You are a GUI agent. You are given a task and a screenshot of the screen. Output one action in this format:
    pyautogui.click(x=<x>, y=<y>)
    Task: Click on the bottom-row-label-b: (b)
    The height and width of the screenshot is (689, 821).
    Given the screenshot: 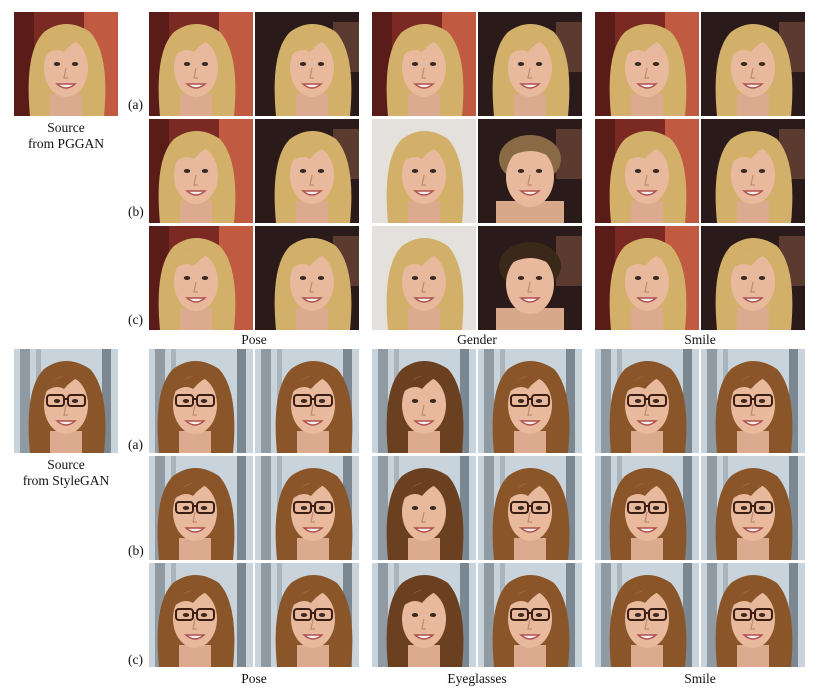 What is the action you would take?
    pyautogui.click(x=136, y=550)
    